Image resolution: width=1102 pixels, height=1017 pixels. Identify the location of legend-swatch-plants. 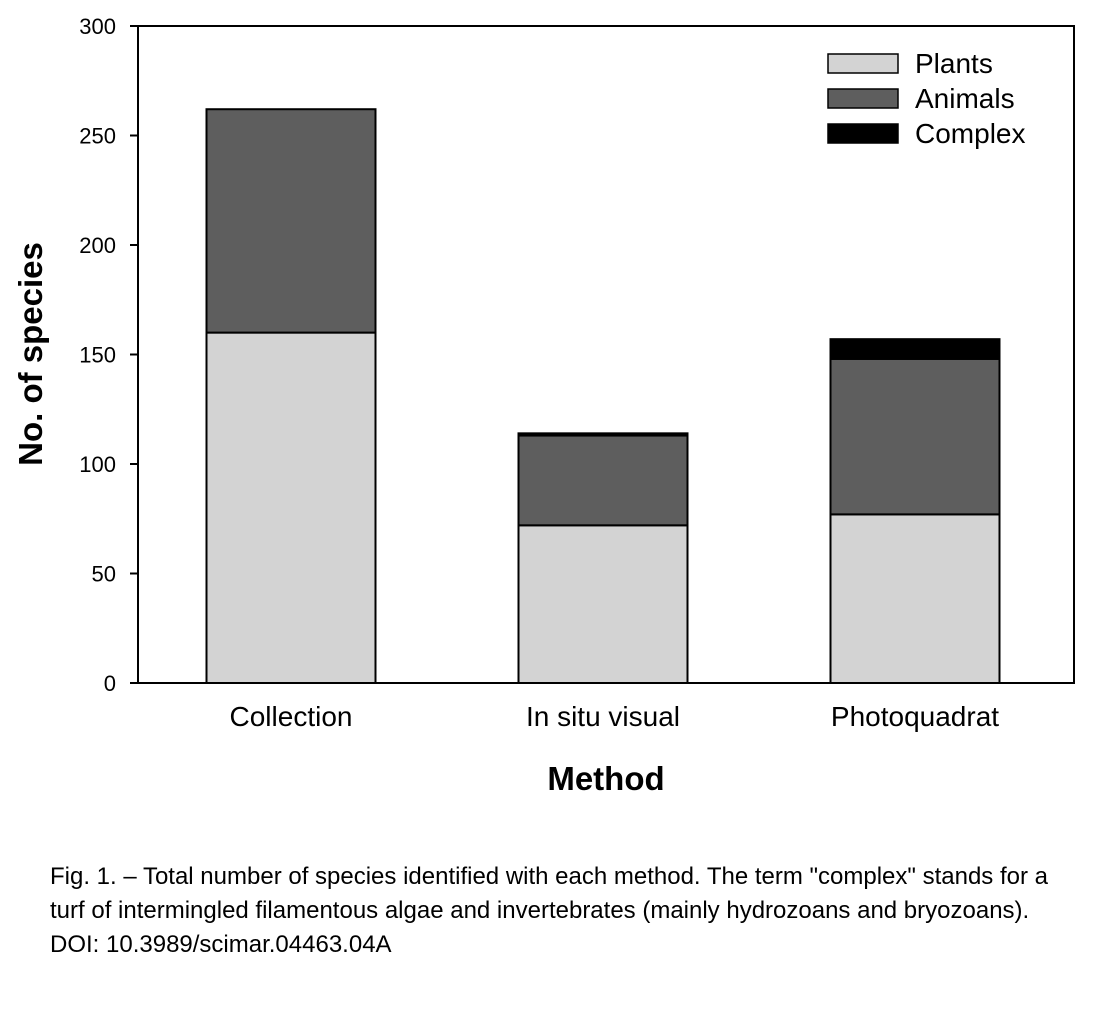
(863, 63).